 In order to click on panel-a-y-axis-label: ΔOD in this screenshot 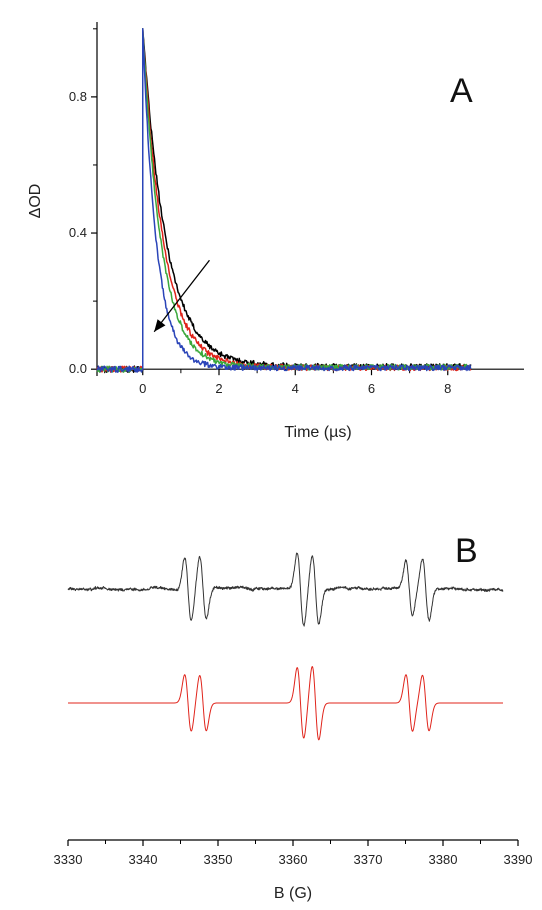, I will do `click(35, 201)`.